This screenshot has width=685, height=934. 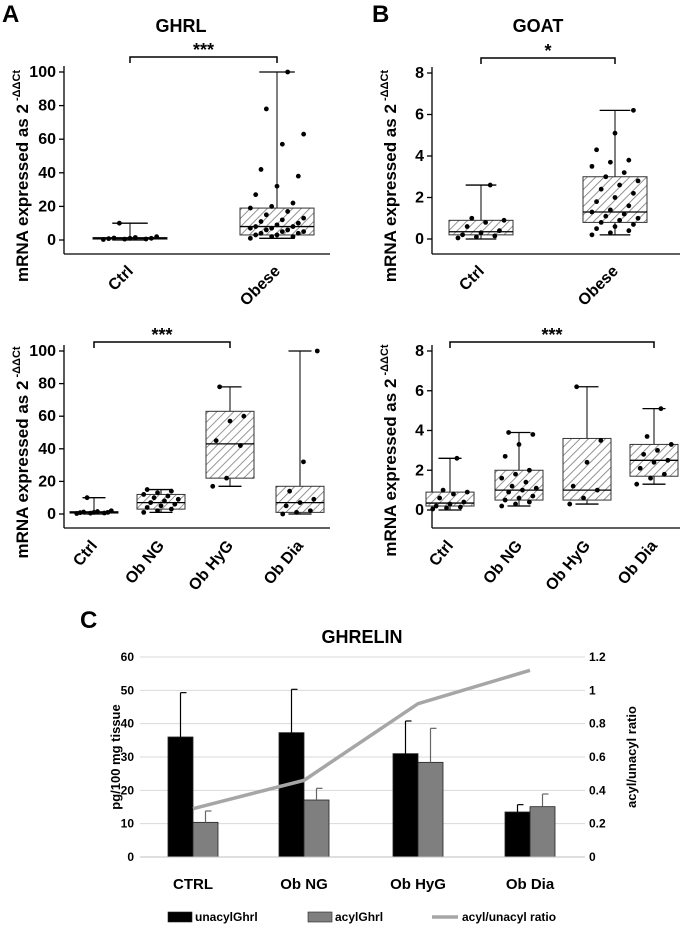 What do you see at coordinates (519, 469) in the screenshot?
I see `box-ob-ng` at bounding box center [519, 469].